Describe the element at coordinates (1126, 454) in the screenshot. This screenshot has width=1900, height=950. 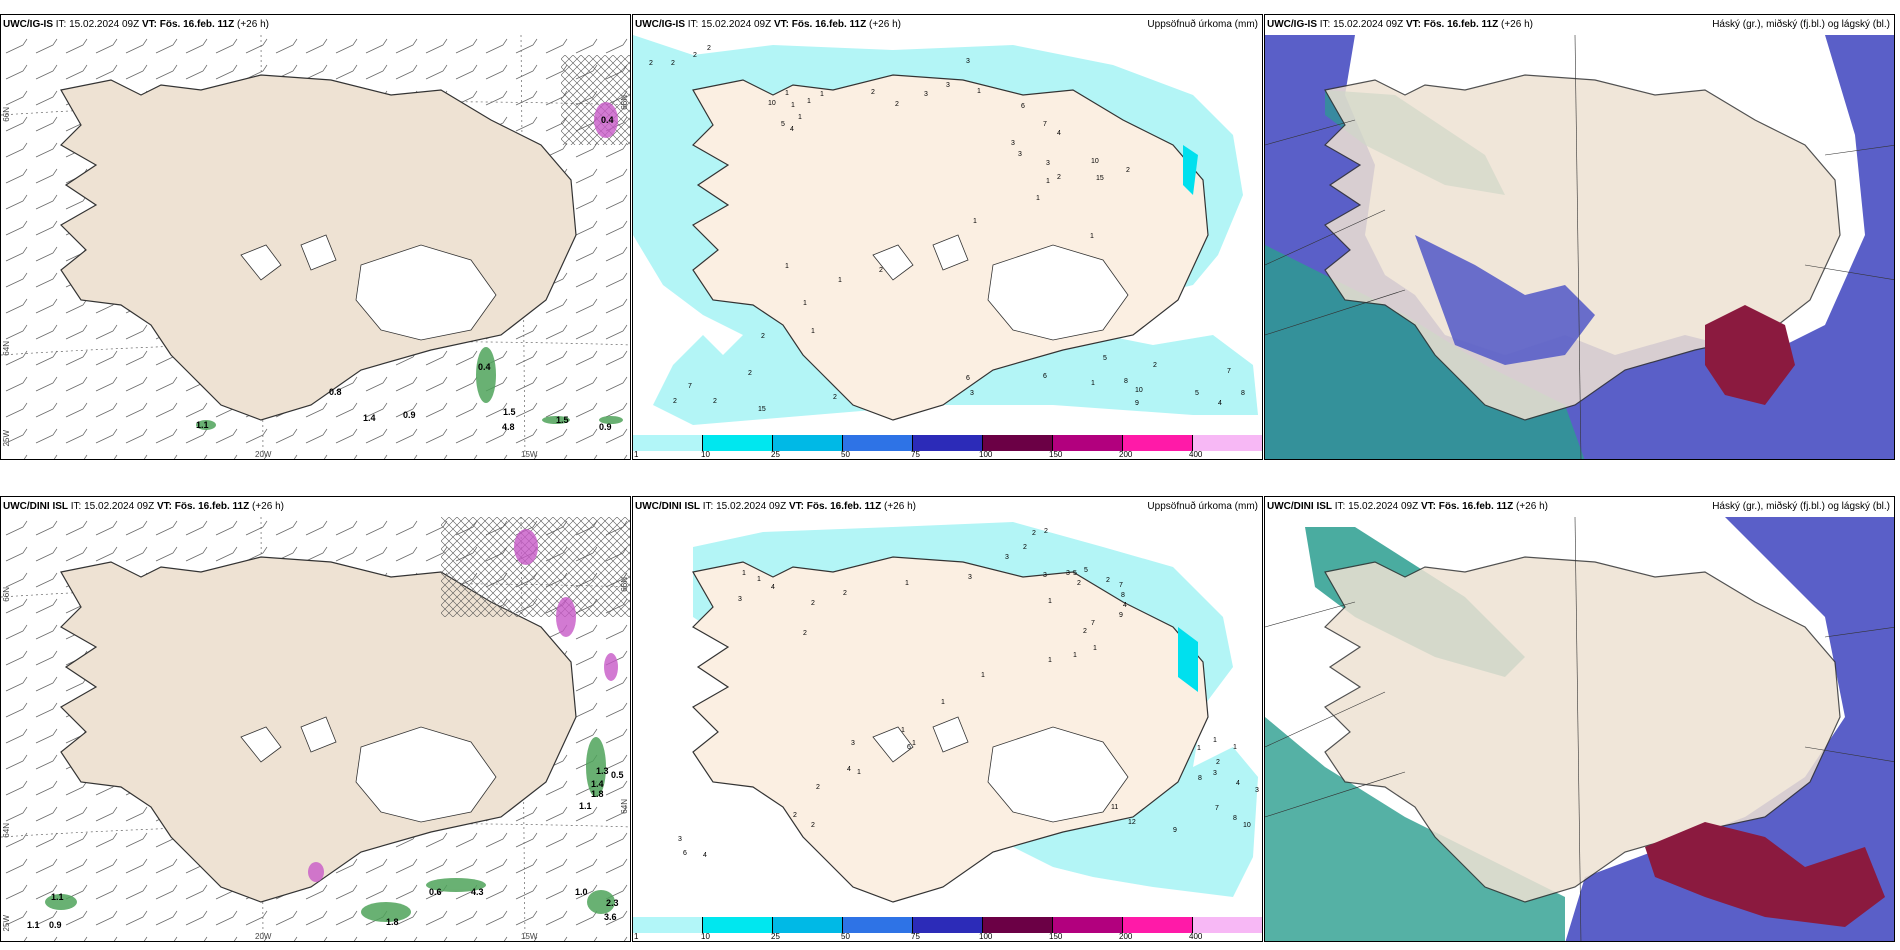
I see `colorbar-tick: 200` at that location.